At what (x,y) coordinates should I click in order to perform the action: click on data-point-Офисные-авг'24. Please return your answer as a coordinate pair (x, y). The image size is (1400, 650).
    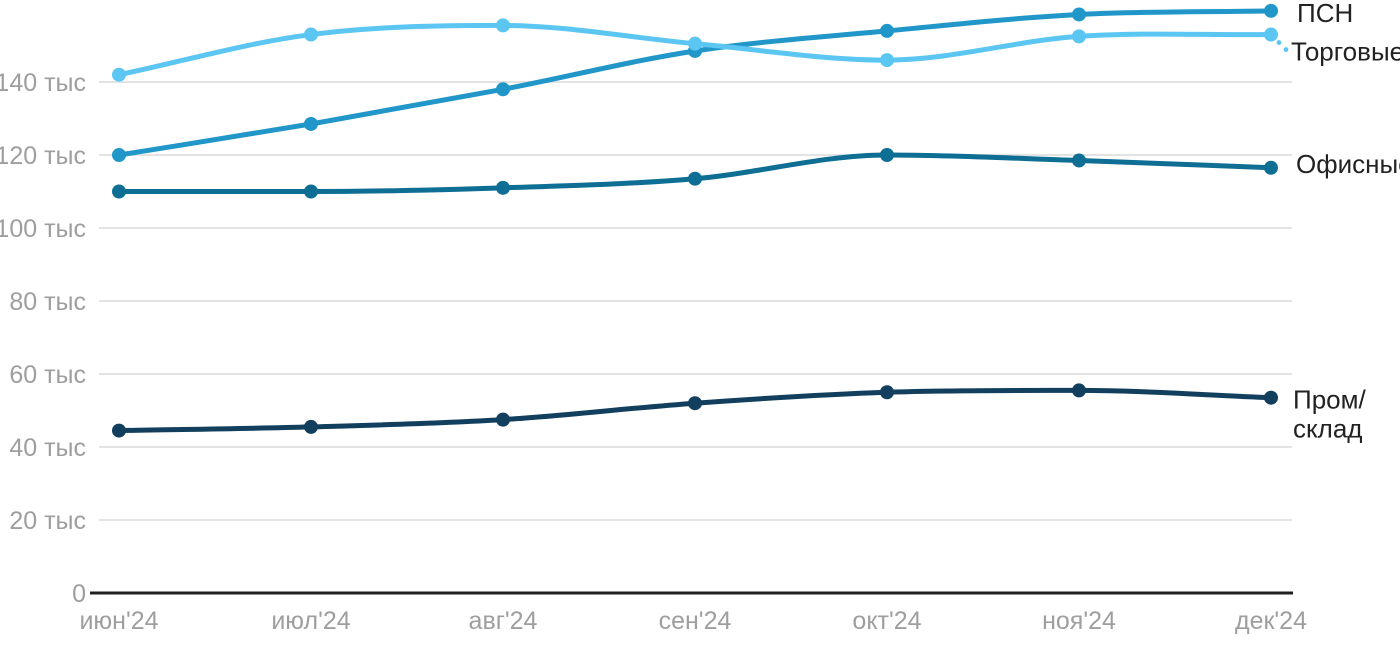
    Looking at the image, I should click on (503, 187).